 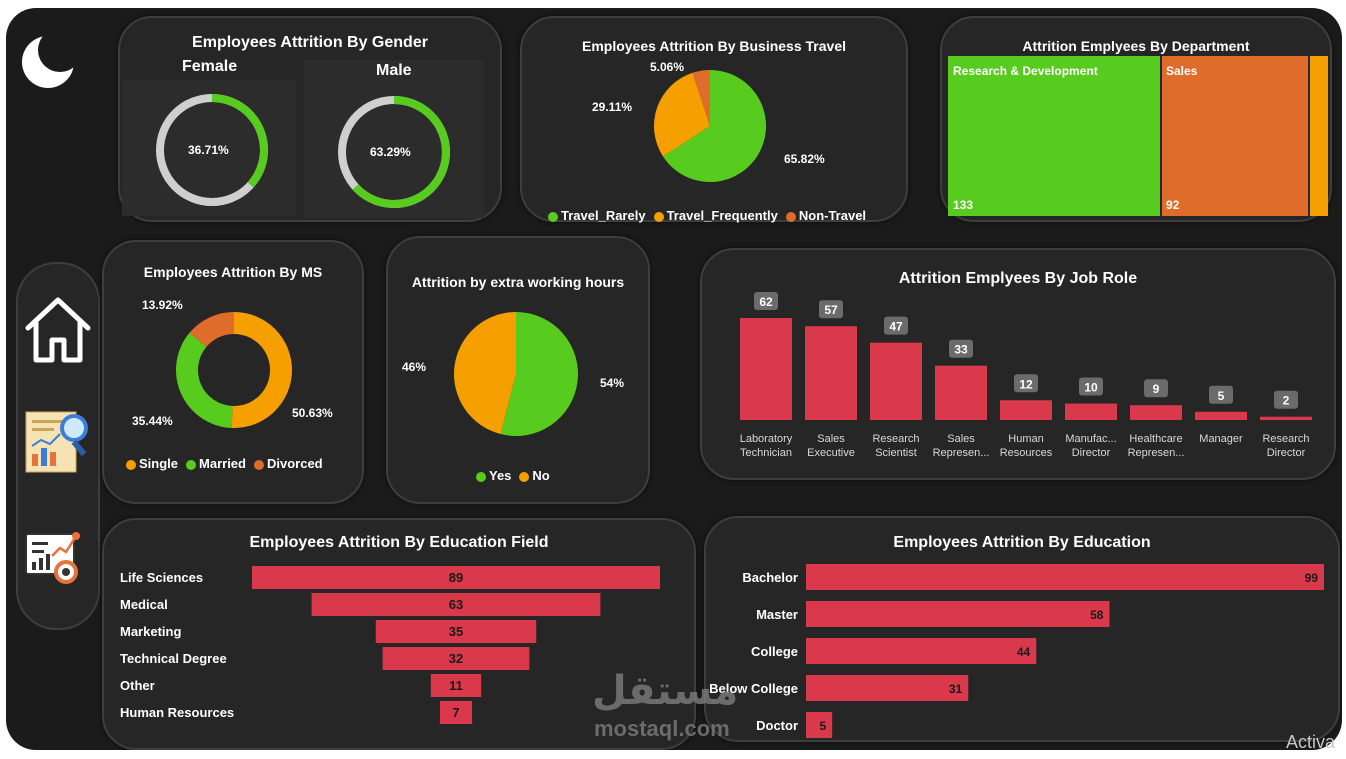 What do you see at coordinates (921, 651) in the screenshot?
I see `bar-college` at bounding box center [921, 651].